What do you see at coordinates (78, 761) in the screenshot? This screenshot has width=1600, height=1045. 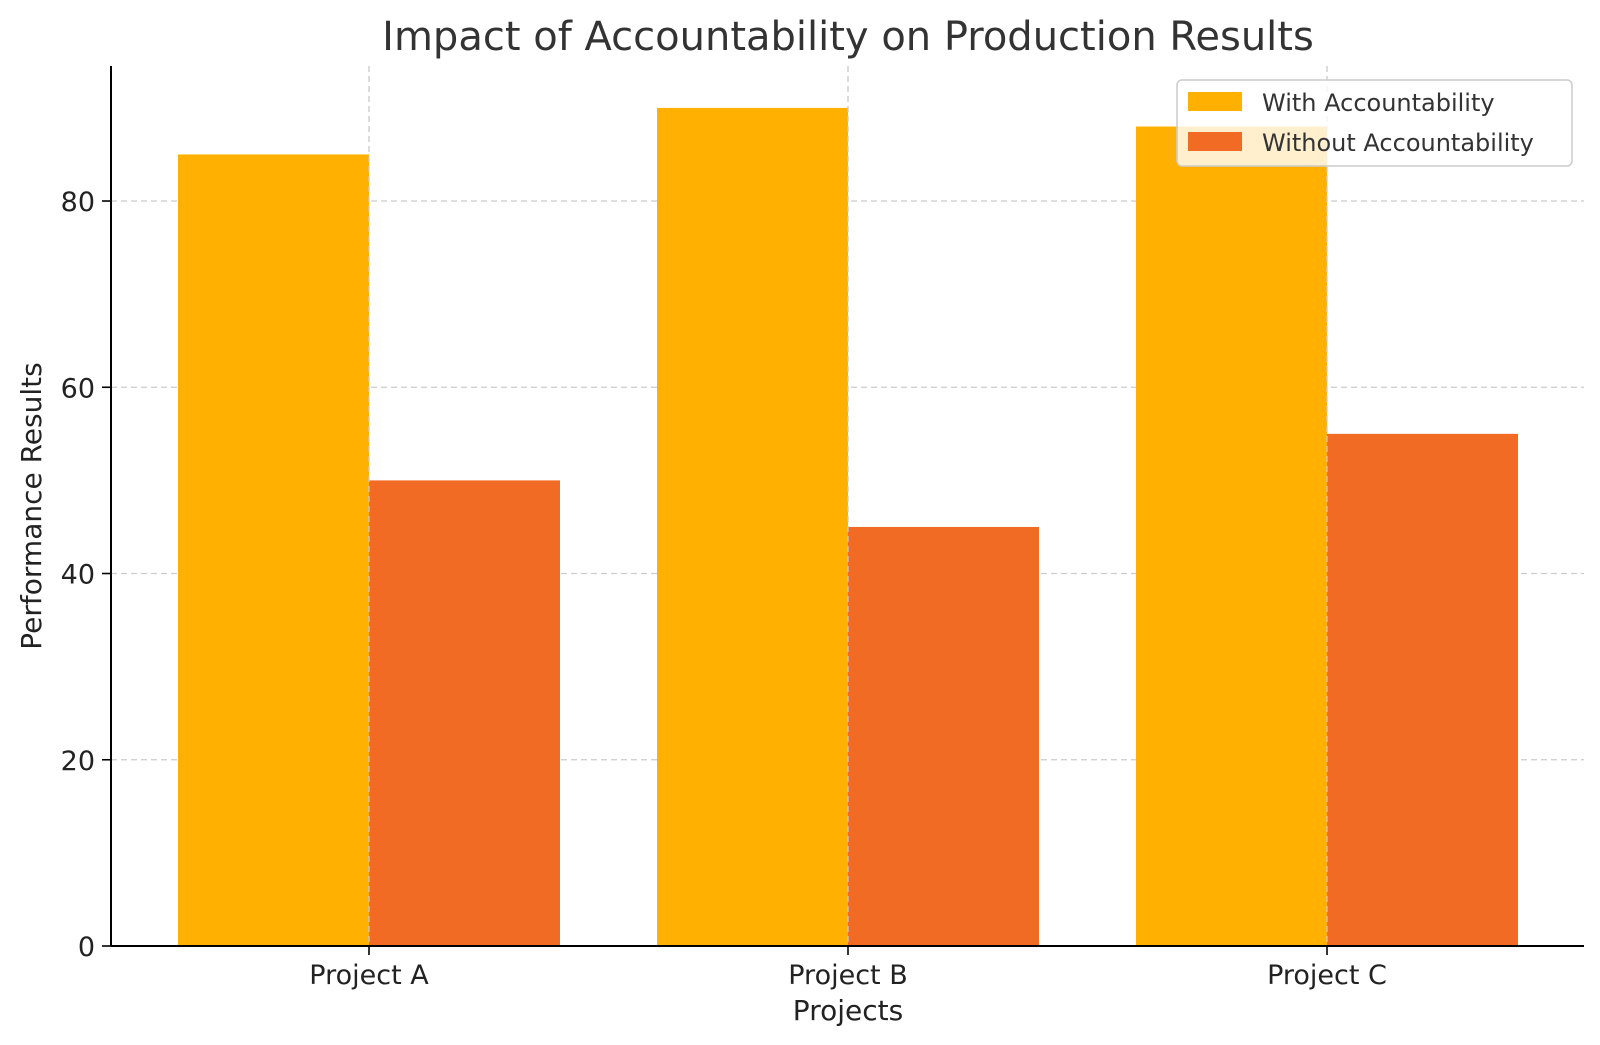 I see `y-tick-label: 20` at bounding box center [78, 761].